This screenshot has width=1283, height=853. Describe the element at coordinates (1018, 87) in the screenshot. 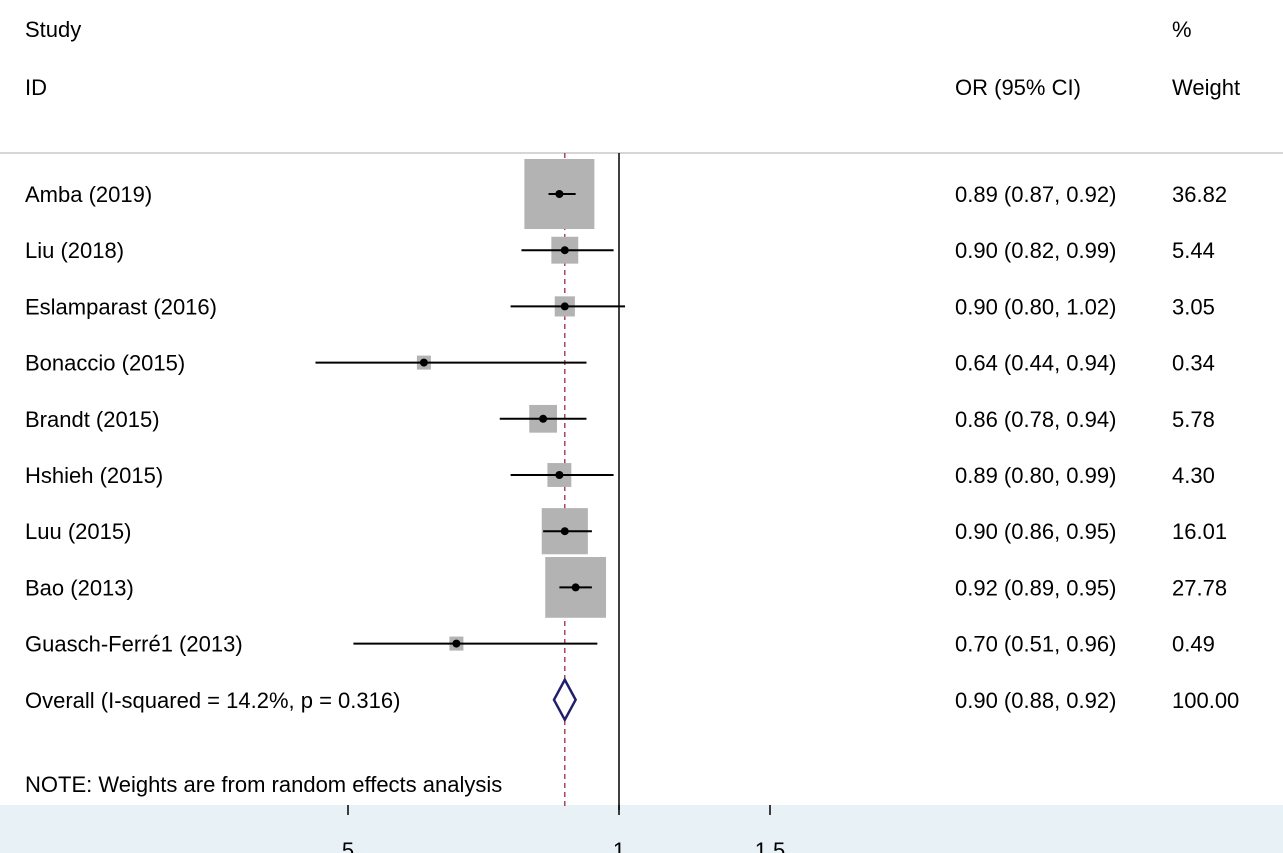

I see `header-effect: OR (95% CI)` at that location.